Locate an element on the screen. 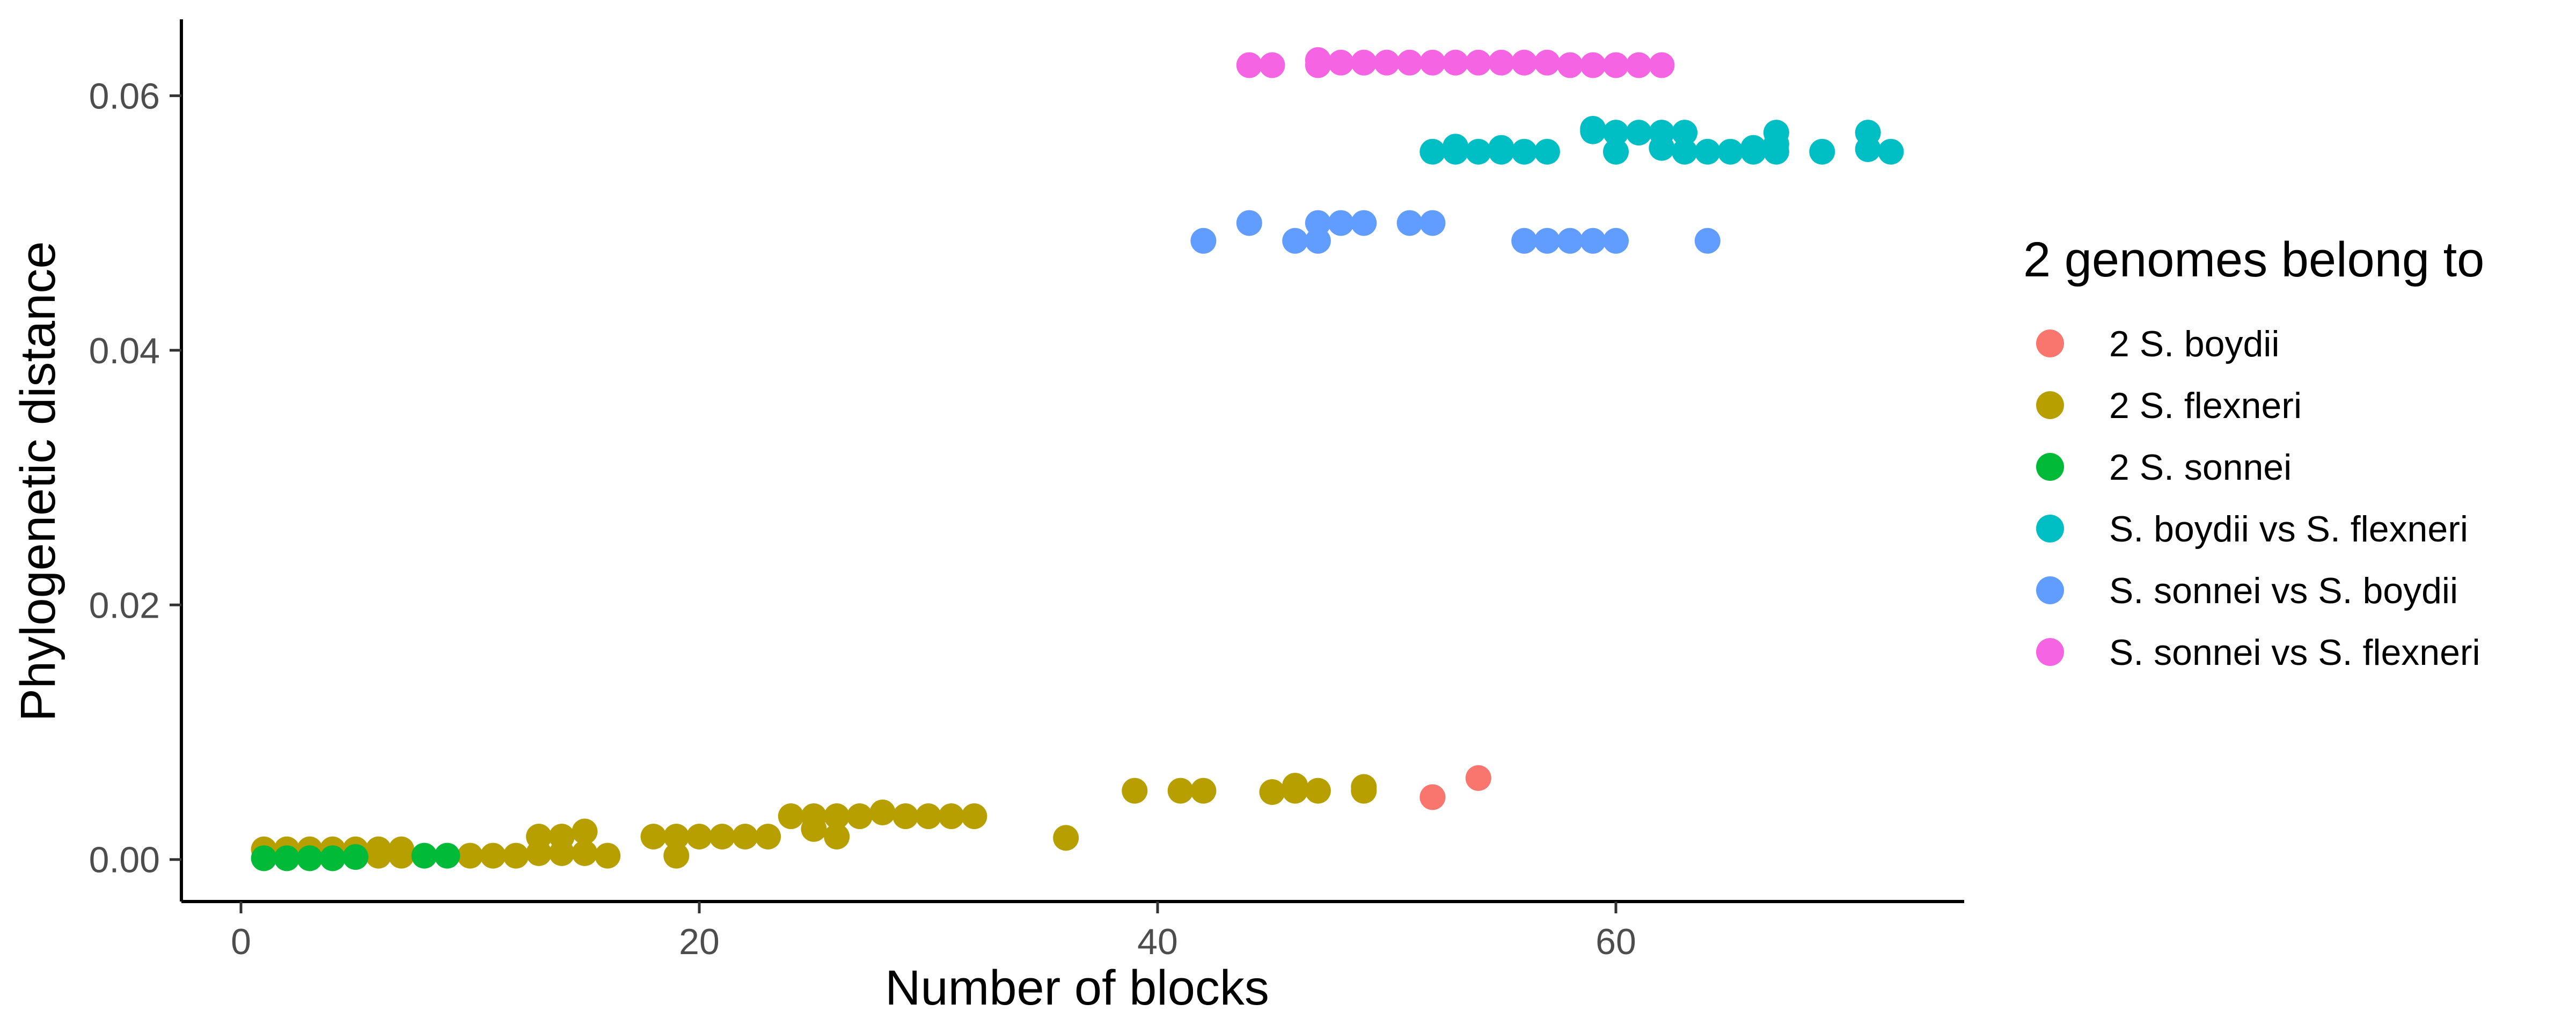 The image size is (2576, 1033). y-tick-label: 0.00 is located at coordinates (124, 861).